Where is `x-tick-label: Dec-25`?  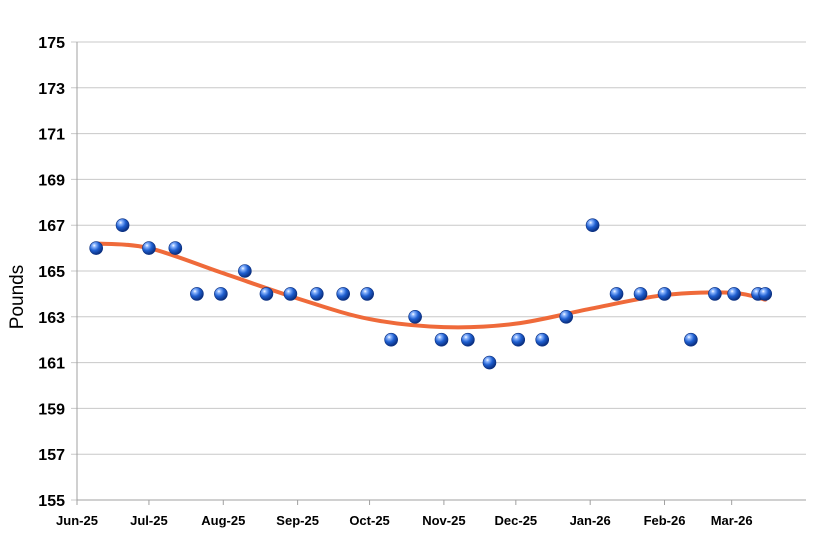
x-tick-label: Dec-25 is located at coordinates (516, 520).